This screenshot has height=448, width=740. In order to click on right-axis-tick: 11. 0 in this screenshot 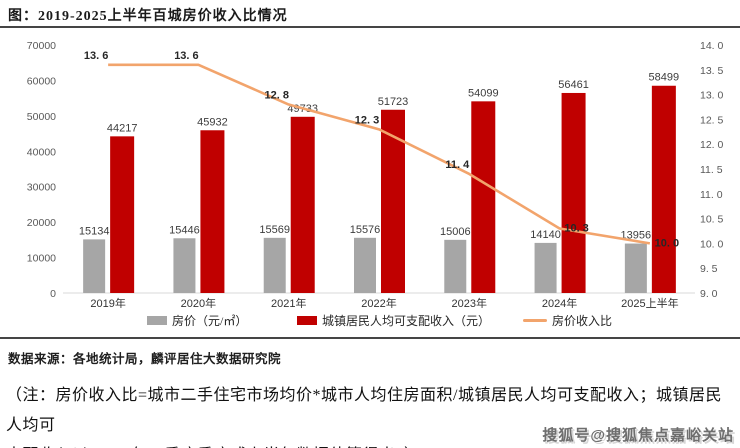, I will do `click(711, 195)`.